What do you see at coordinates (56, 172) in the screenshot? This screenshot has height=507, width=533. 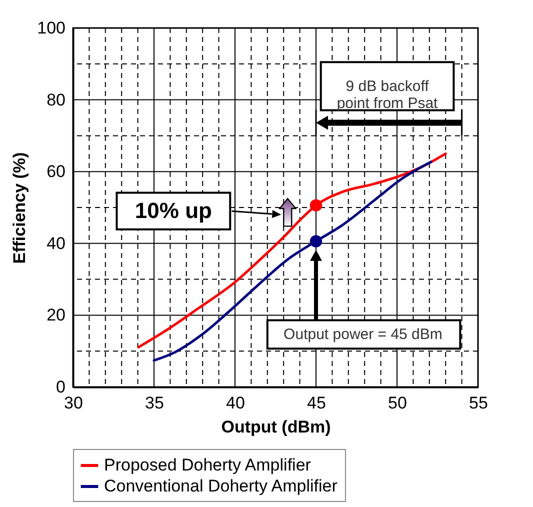 I see `y-tick-label: 60` at bounding box center [56, 172].